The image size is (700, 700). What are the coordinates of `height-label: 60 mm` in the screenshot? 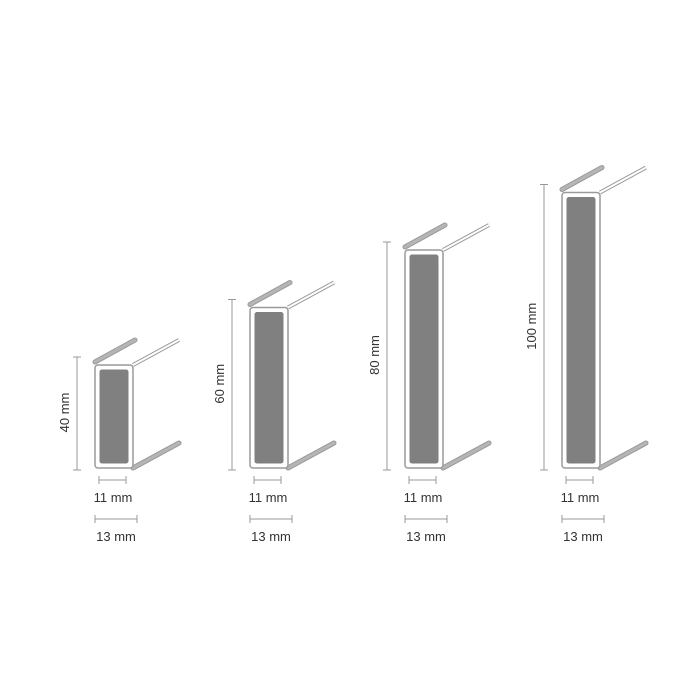 It's located at (219, 384).